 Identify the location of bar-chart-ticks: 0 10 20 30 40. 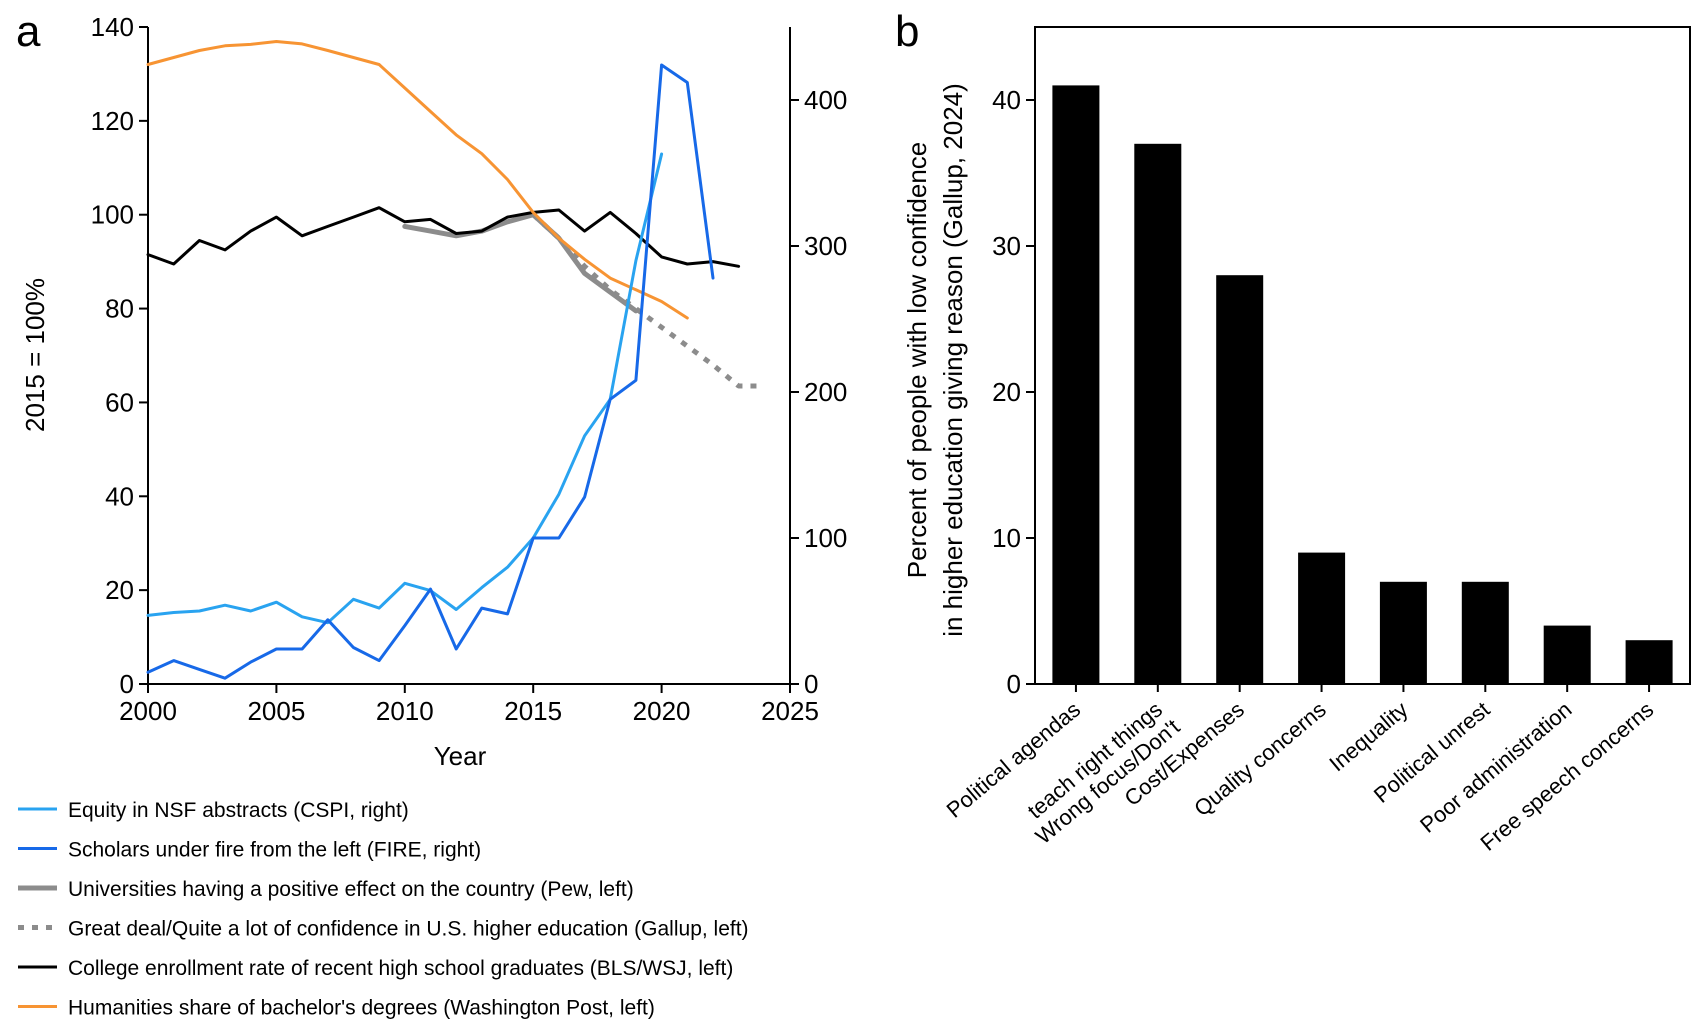
(1013, 392).